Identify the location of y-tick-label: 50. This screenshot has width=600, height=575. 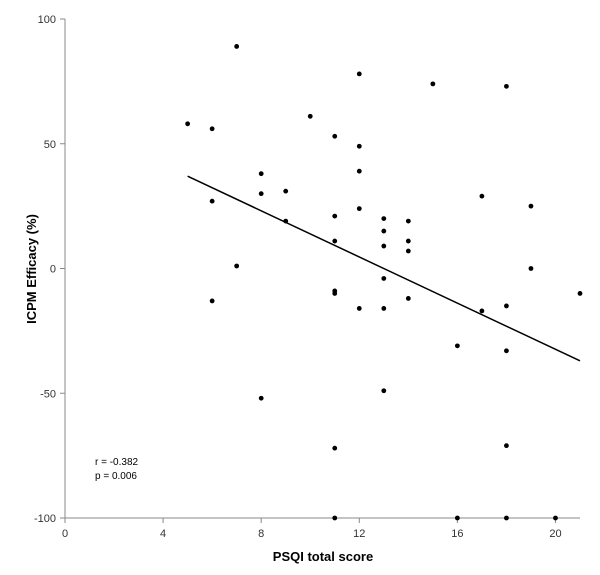
(50, 145).